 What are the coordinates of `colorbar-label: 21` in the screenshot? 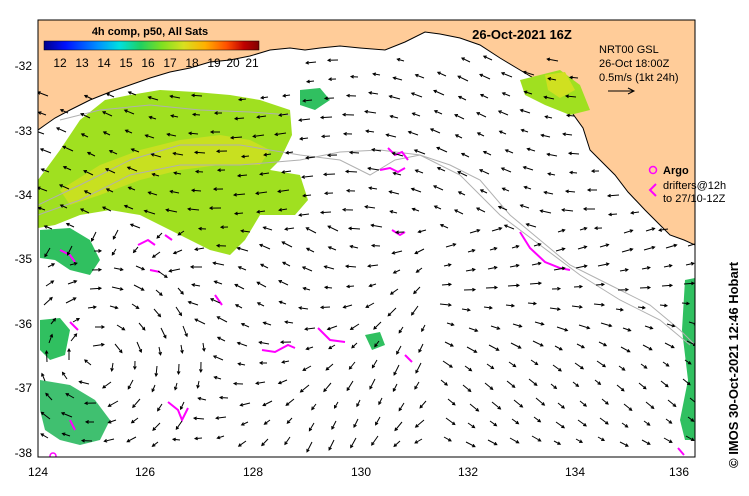 It's located at (252, 63).